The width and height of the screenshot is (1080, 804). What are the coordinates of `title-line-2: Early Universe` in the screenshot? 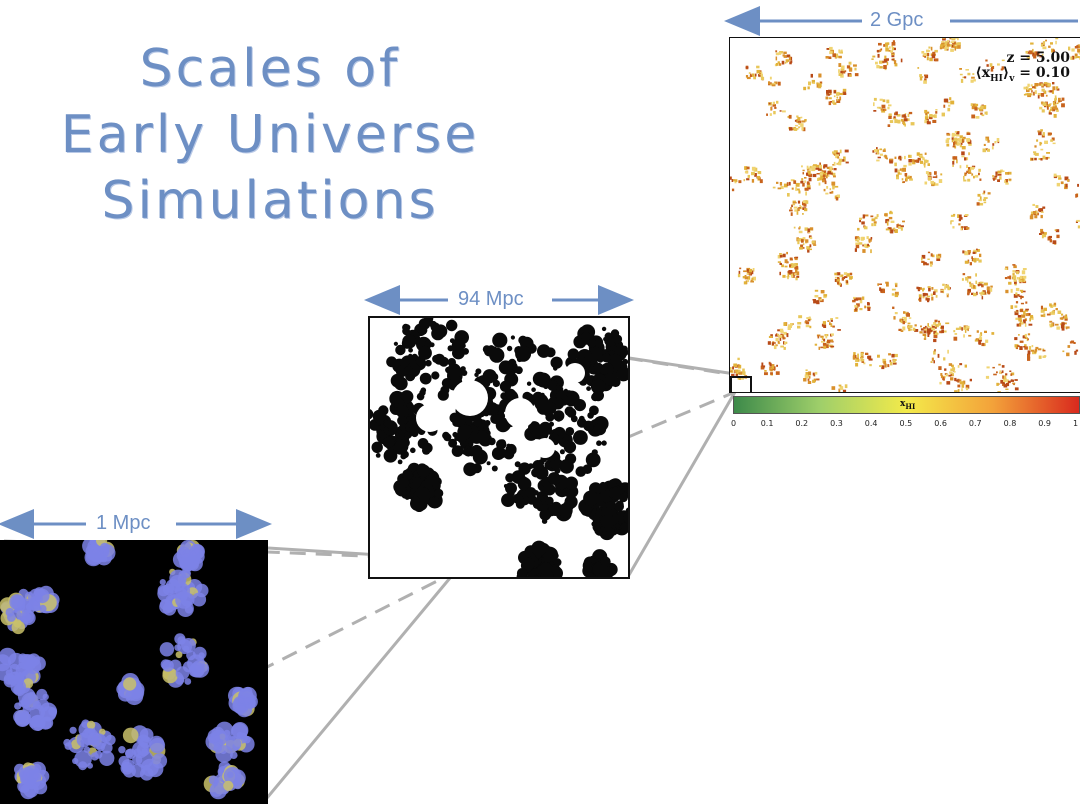 It's located at (270, 135).